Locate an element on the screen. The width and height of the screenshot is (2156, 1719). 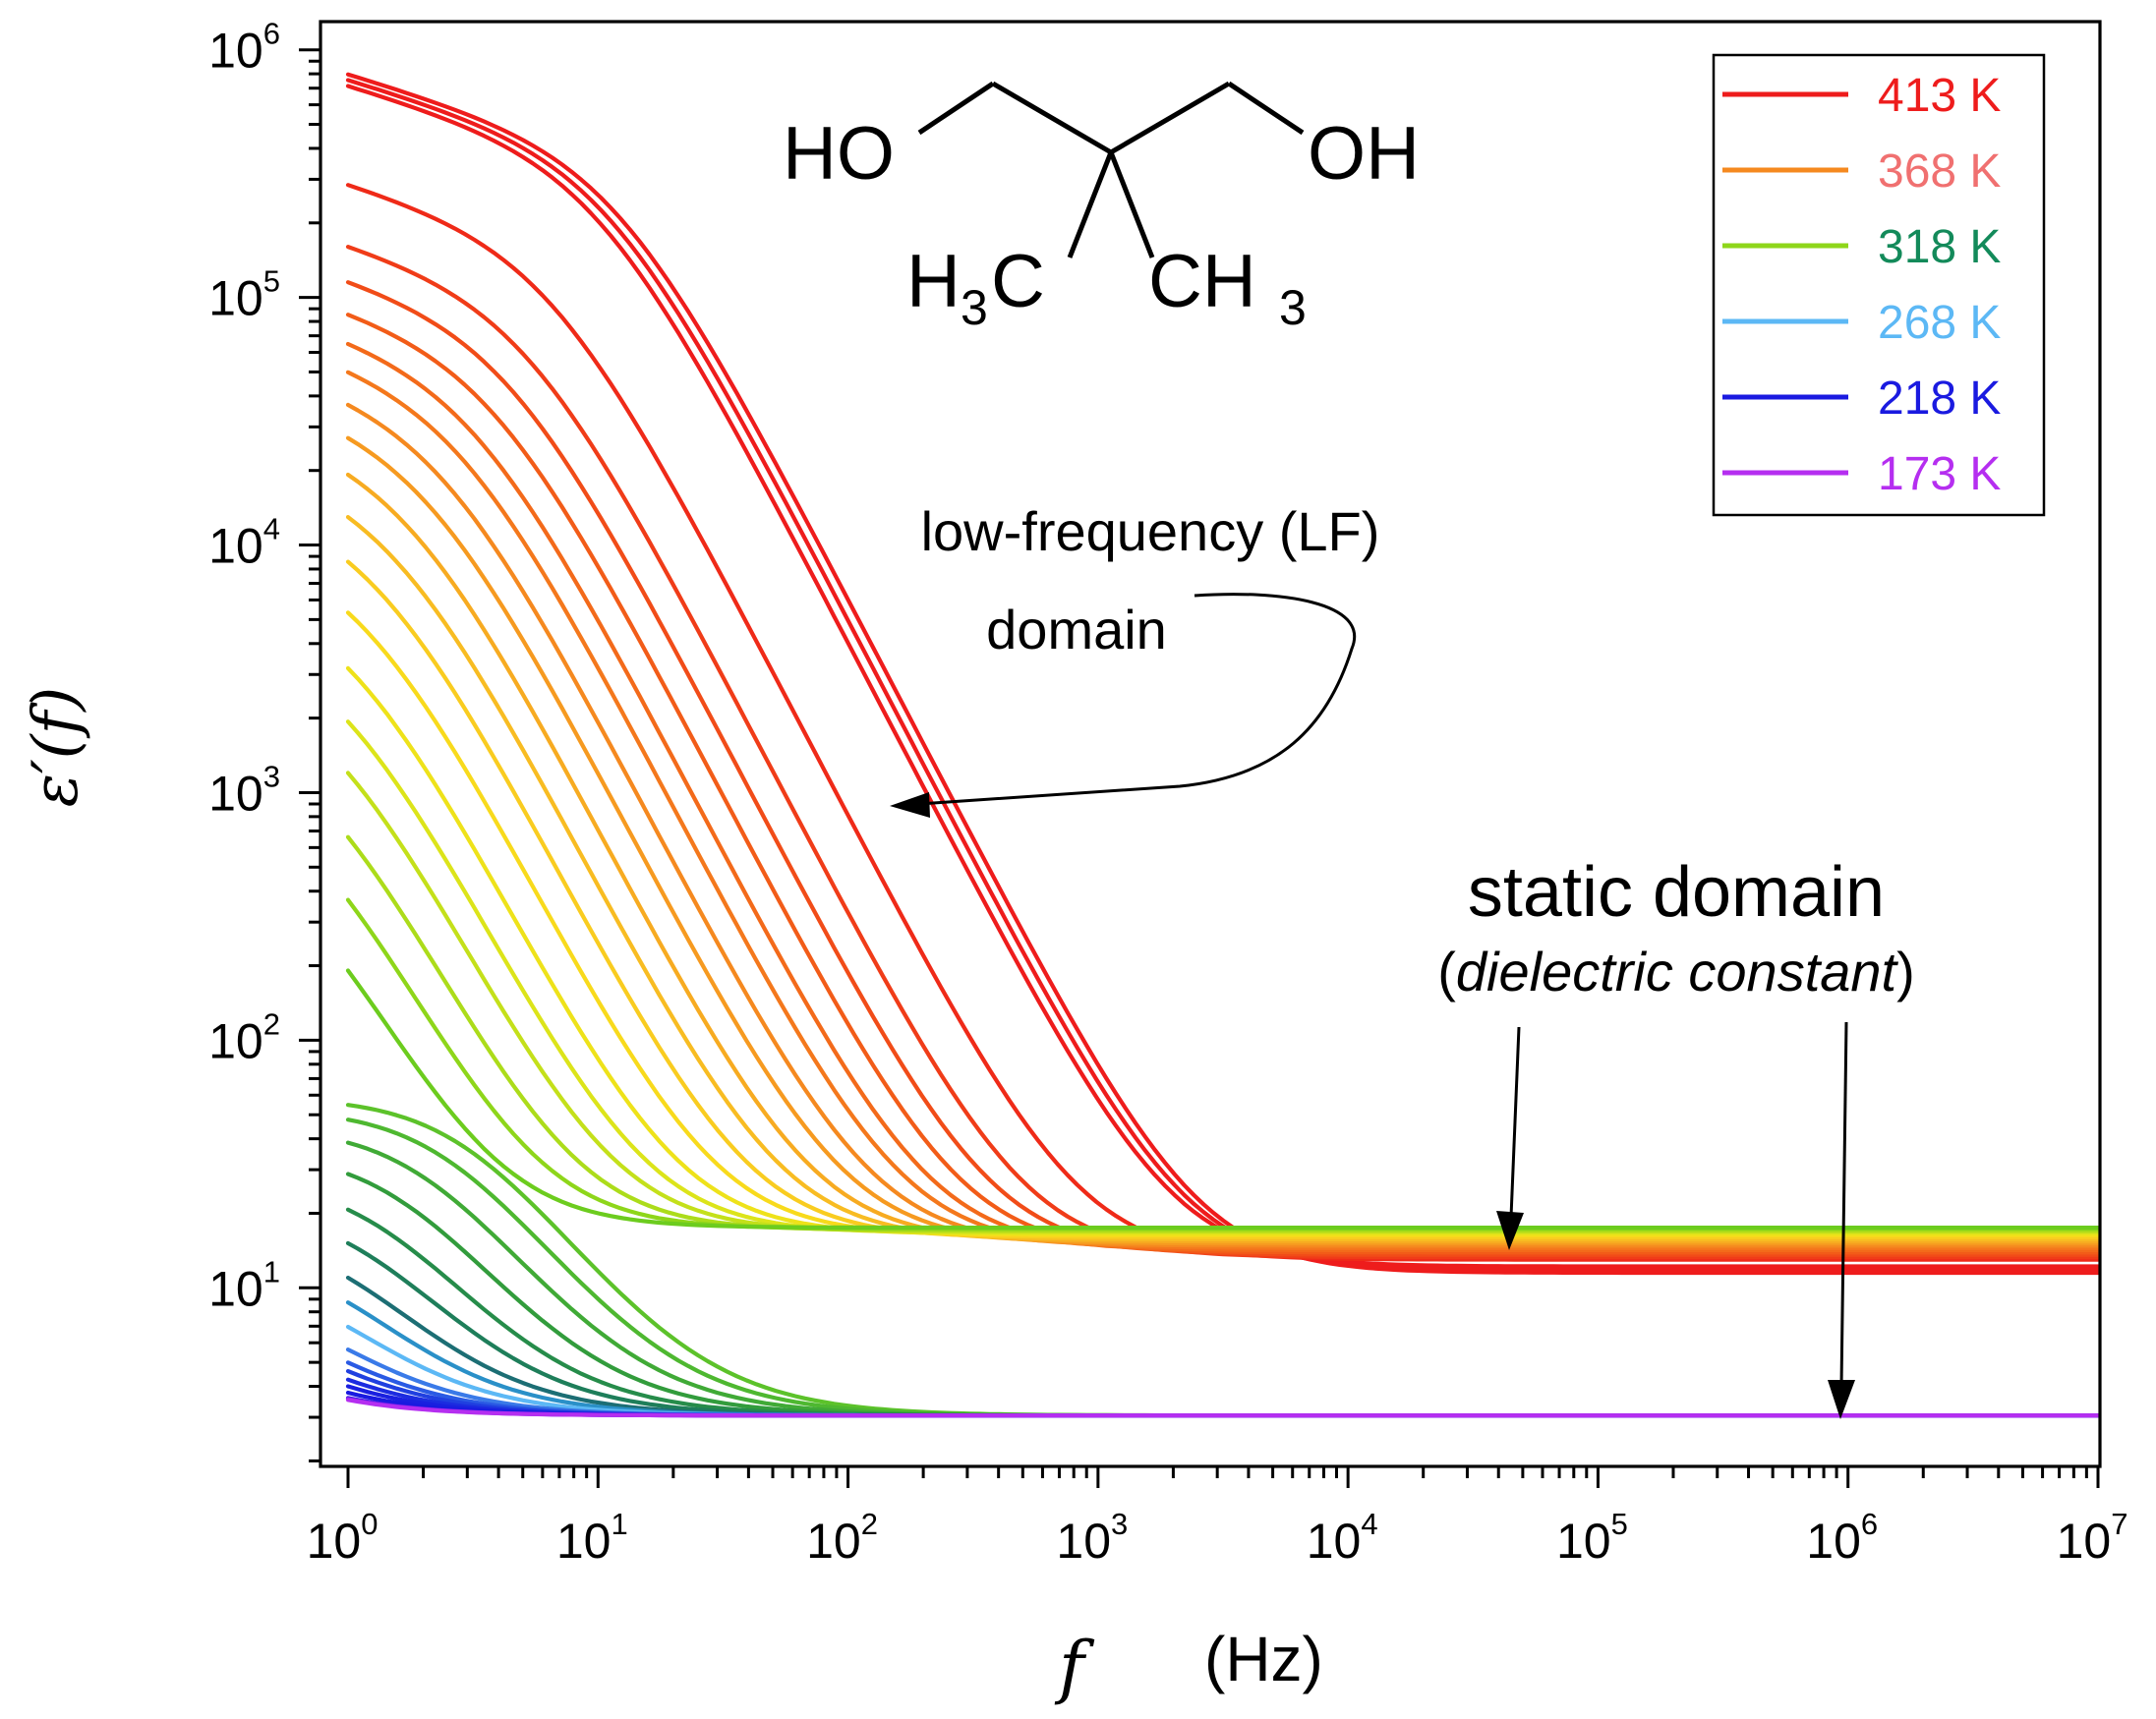
series-curve-313-K is located at coordinates (1222, 1099).